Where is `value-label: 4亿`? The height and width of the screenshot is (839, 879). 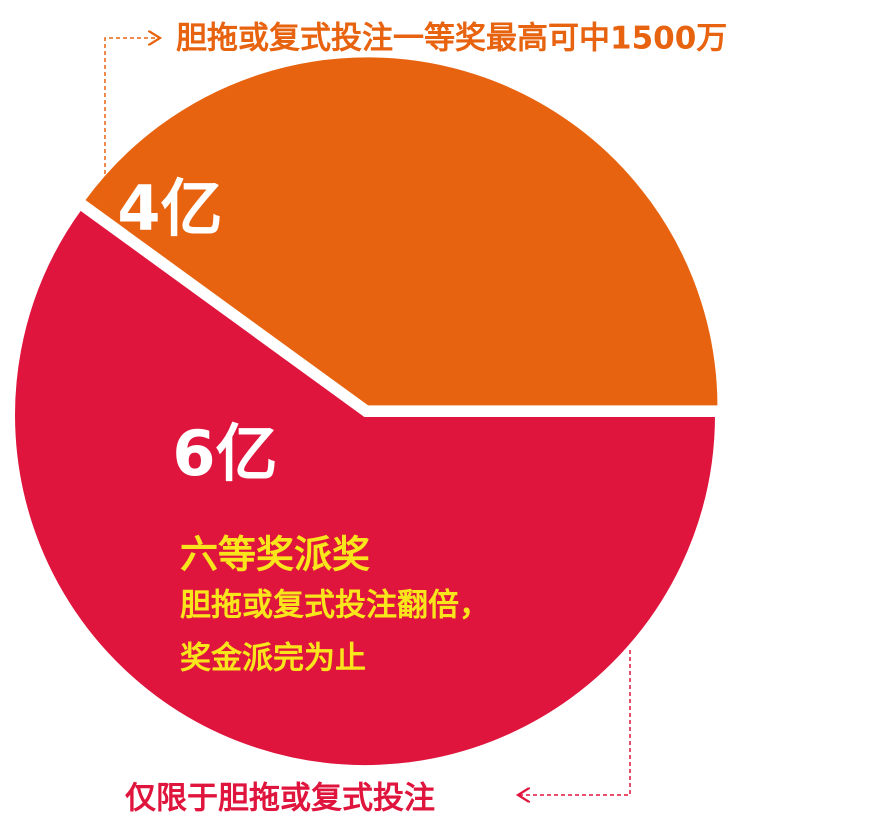 value-label: 4亿 is located at coordinates (169, 208).